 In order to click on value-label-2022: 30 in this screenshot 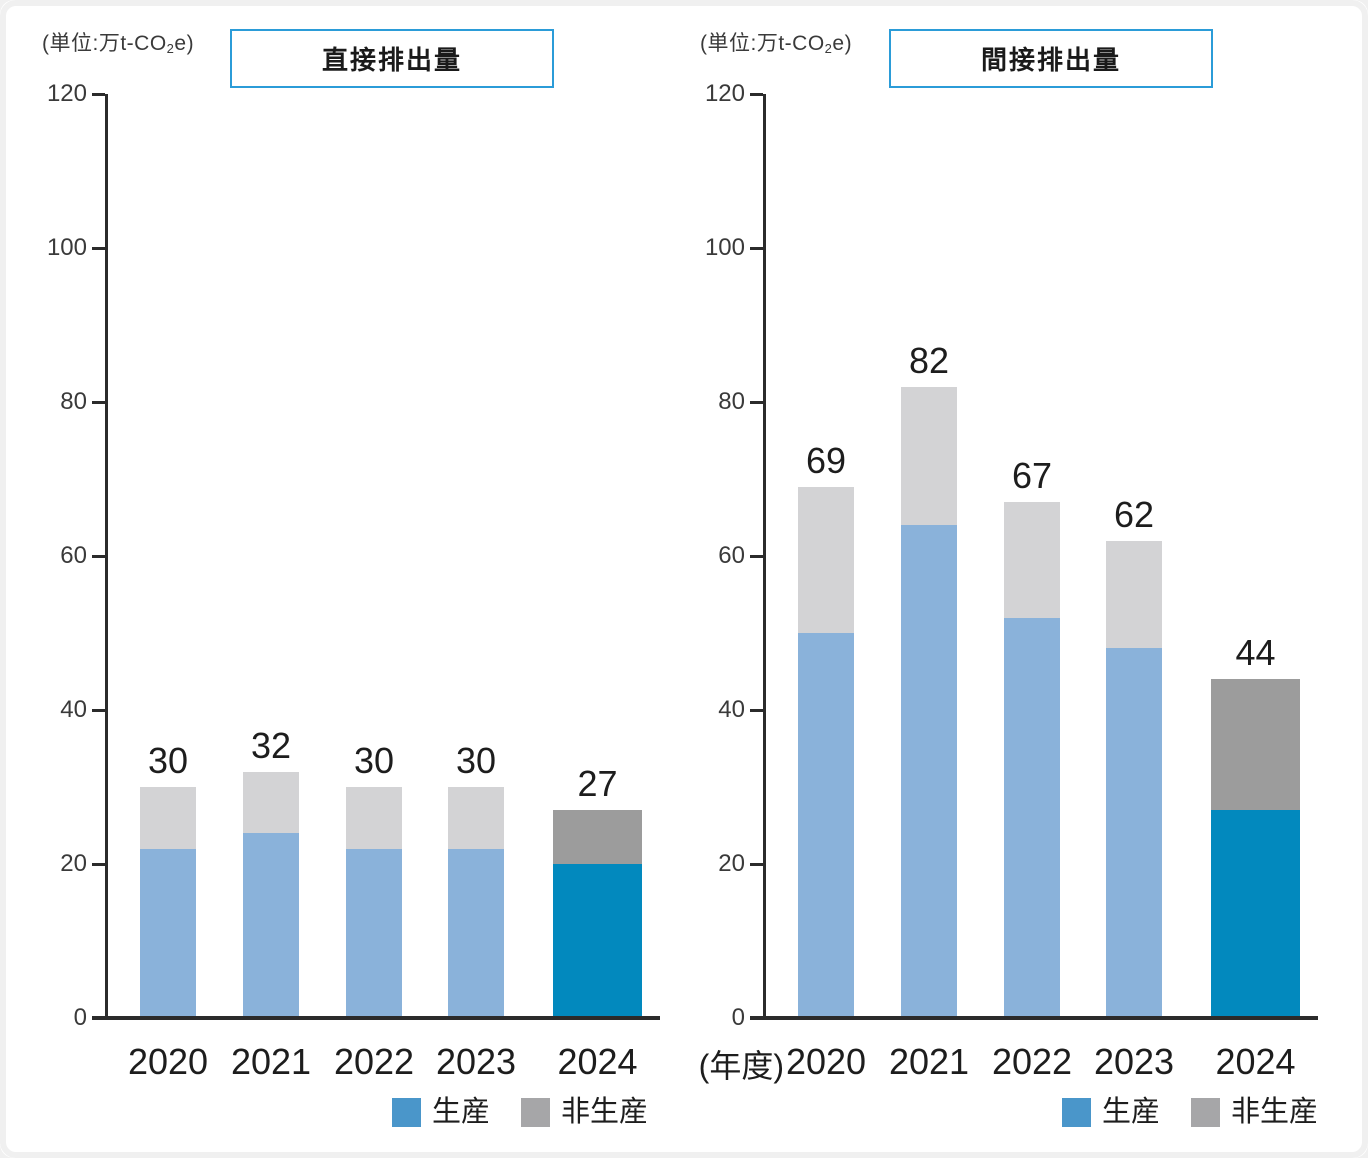, I will do `click(374, 760)`.